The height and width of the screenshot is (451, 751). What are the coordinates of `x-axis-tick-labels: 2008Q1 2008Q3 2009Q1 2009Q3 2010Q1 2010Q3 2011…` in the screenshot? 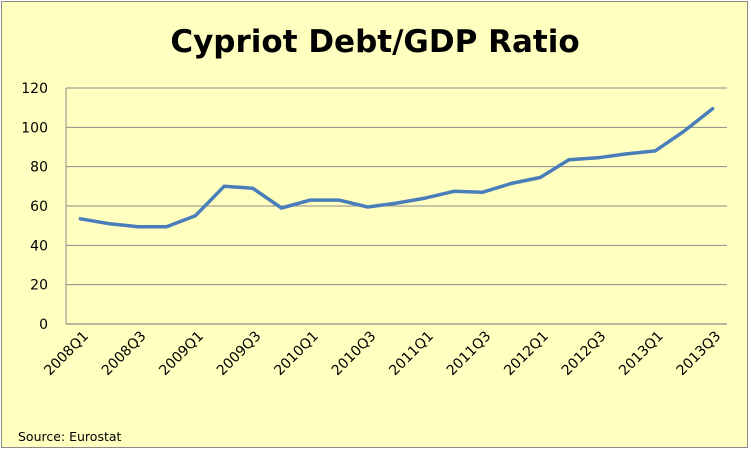 It's located at (382, 353).